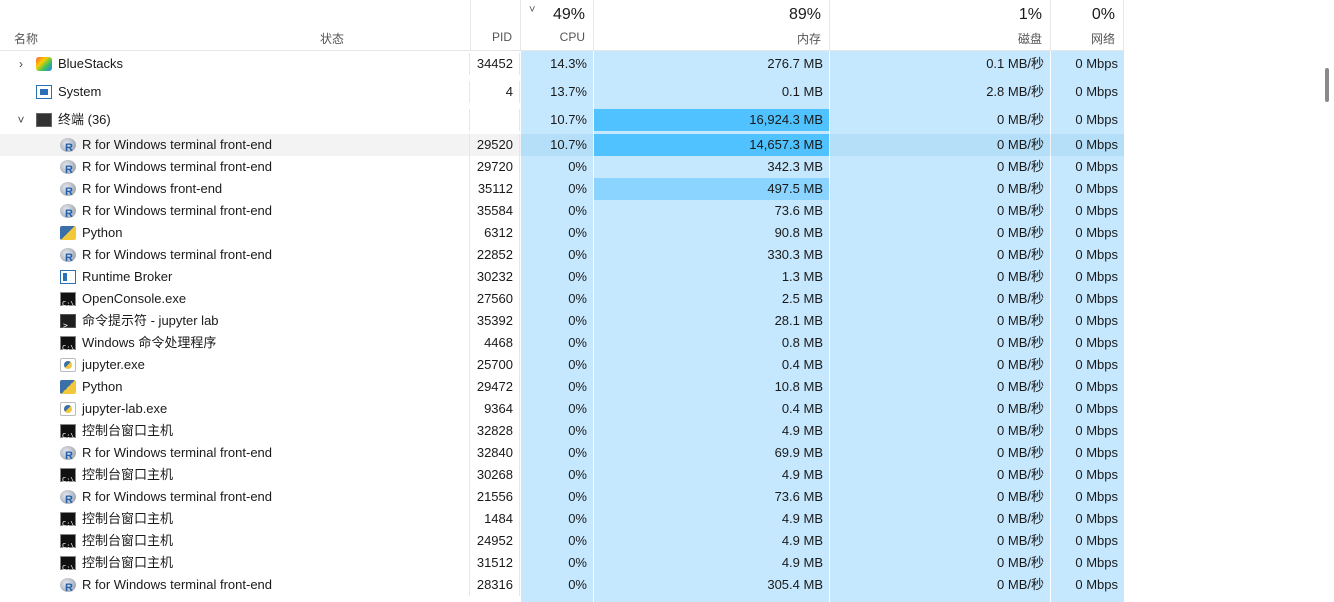  I want to click on cpu-header-label: CPU, so click(572, 37).